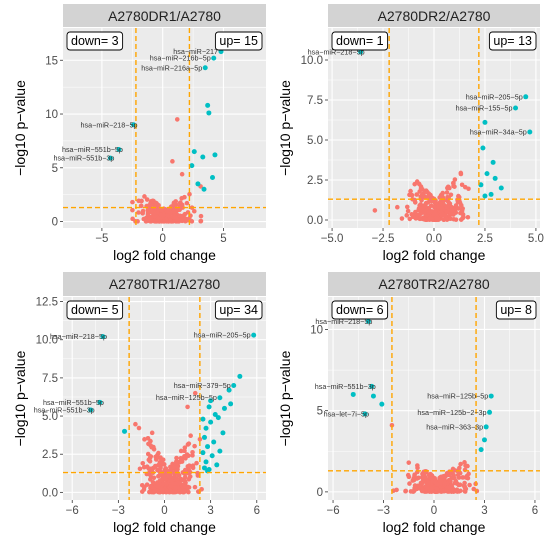 Image resolution: width=550 pixels, height=543 pixels. Describe the element at coordinates (195, 51) in the screenshot. I see `mirna-label: hsa−miR−217` at that location.